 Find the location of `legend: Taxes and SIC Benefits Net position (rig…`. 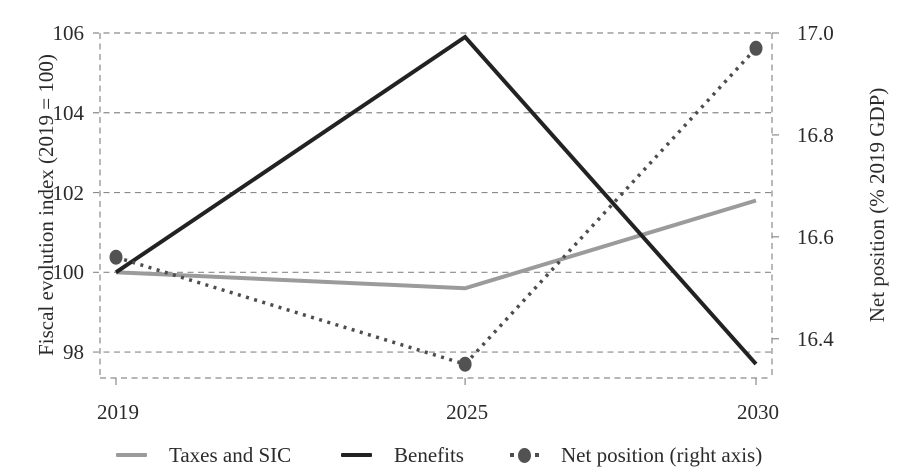

legend: Taxes and SIC Benefits Net position (rig… is located at coordinates (450, 455).